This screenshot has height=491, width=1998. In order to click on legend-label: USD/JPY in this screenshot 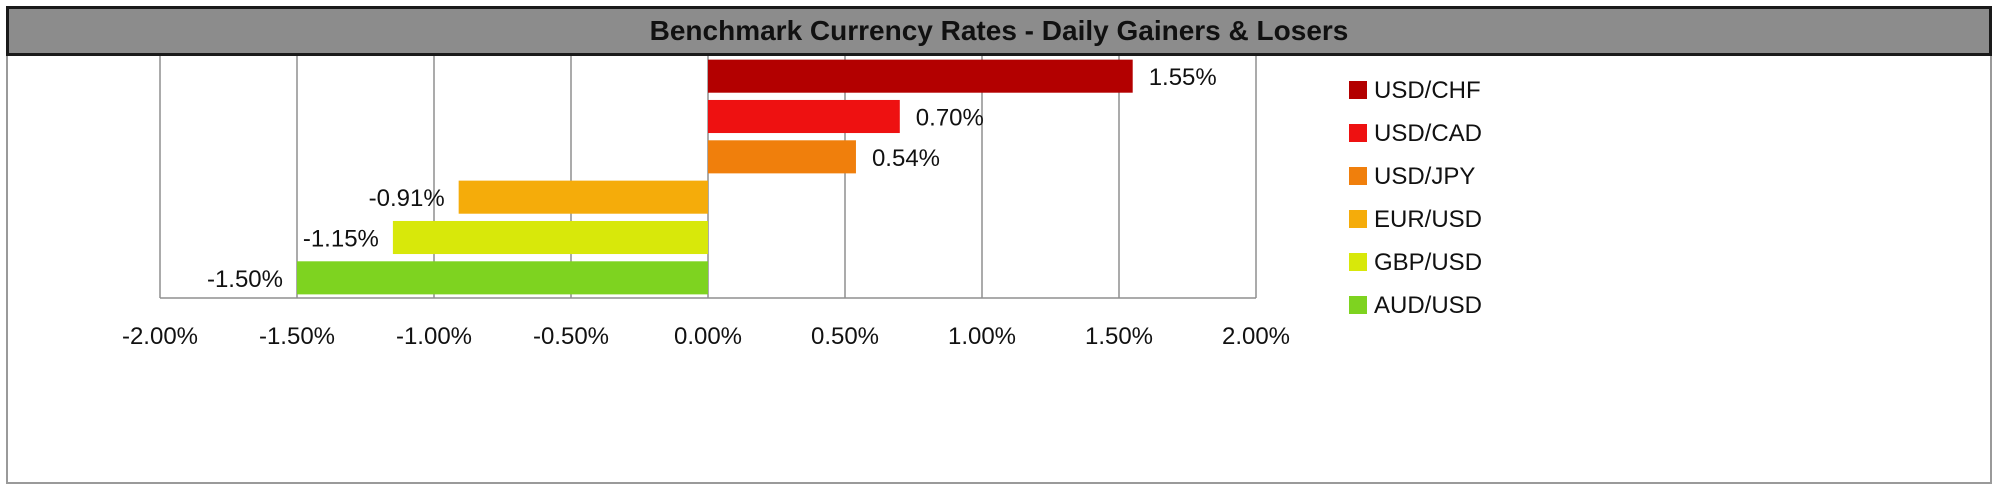, I will do `click(1424, 176)`.